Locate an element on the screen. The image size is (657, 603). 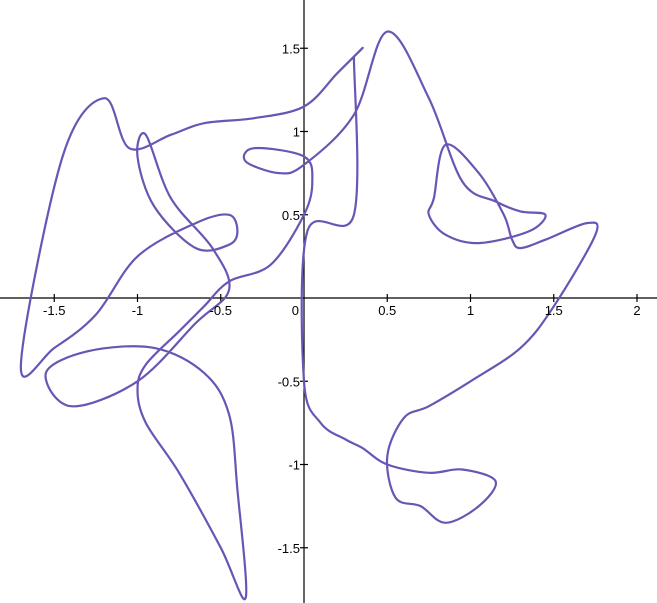
x-tick-label: 1.5 is located at coordinates (554, 310).